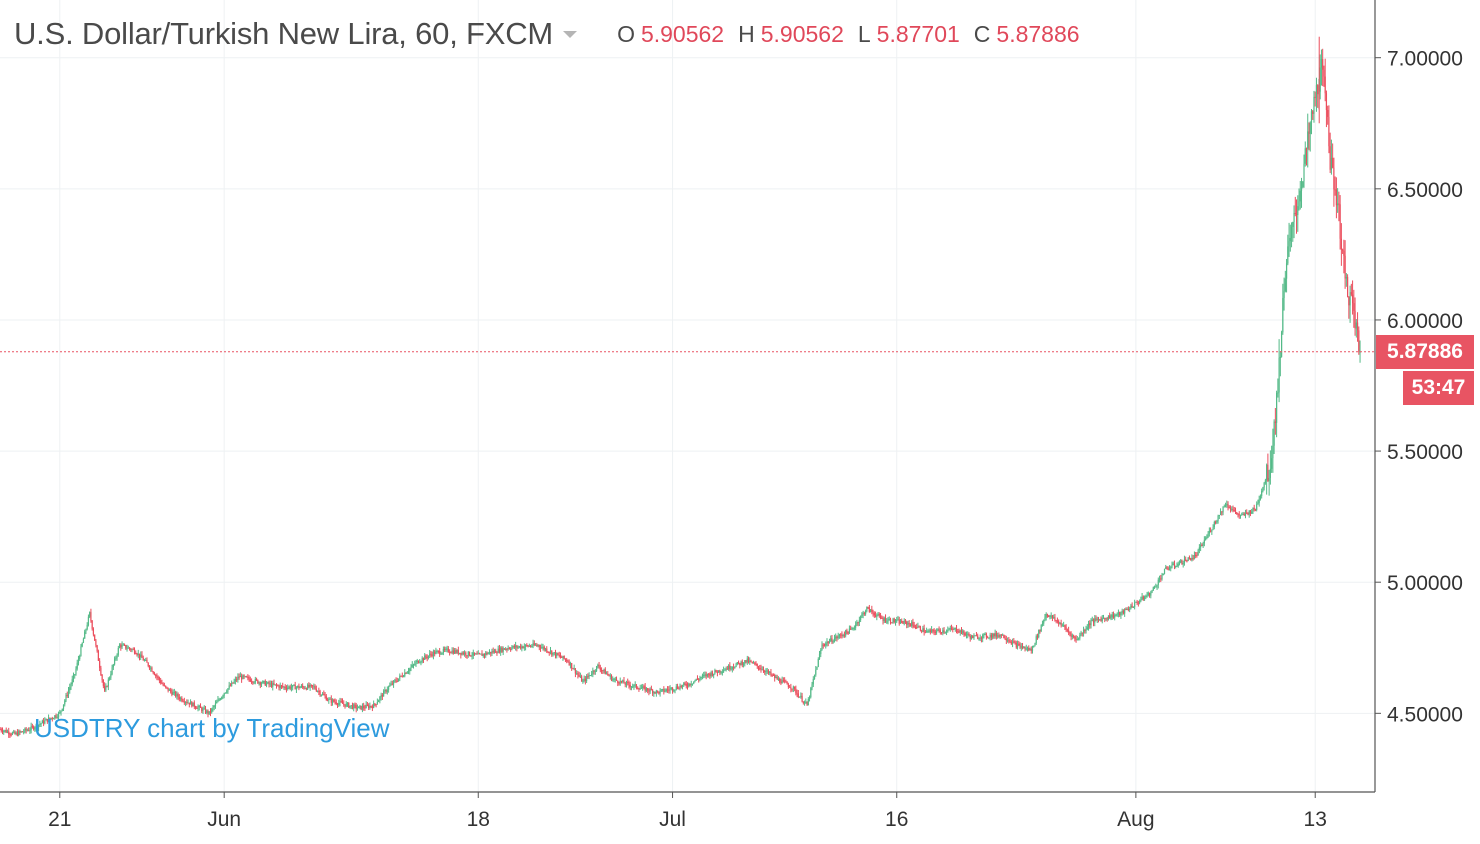 The height and width of the screenshot is (844, 1480). What do you see at coordinates (570, 34) in the screenshot?
I see `chevron-down-icon` at bounding box center [570, 34].